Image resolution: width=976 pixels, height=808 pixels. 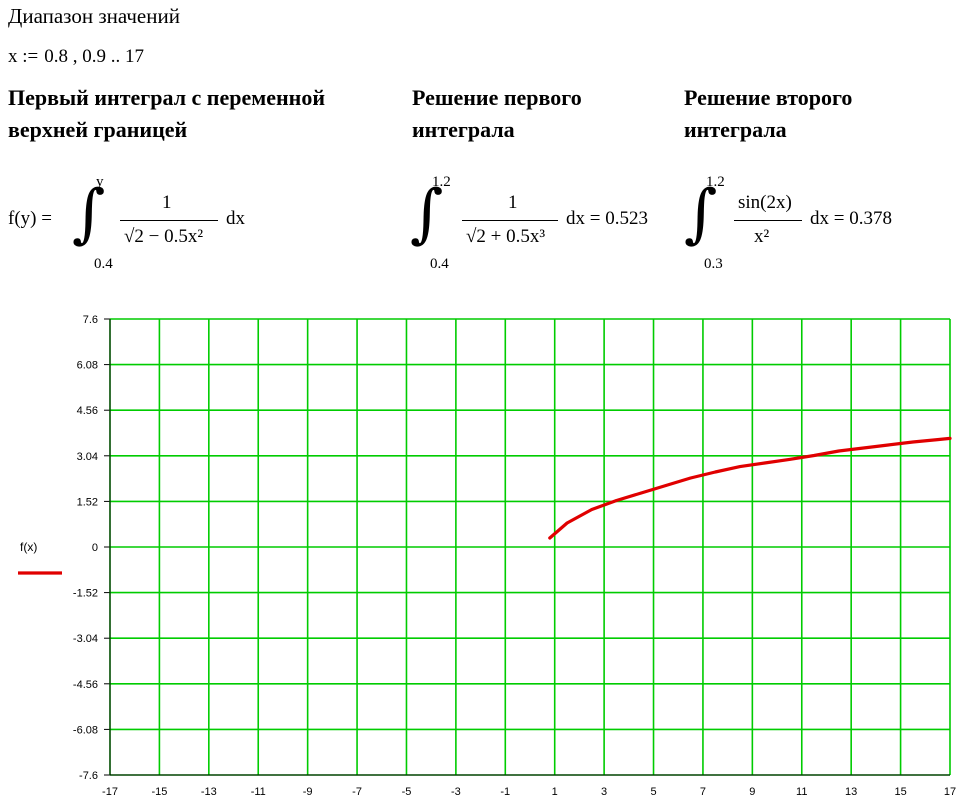 What do you see at coordinates (851, 218) in the screenshot?
I see `formula-int2-result: dx = 0.378` at bounding box center [851, 218].